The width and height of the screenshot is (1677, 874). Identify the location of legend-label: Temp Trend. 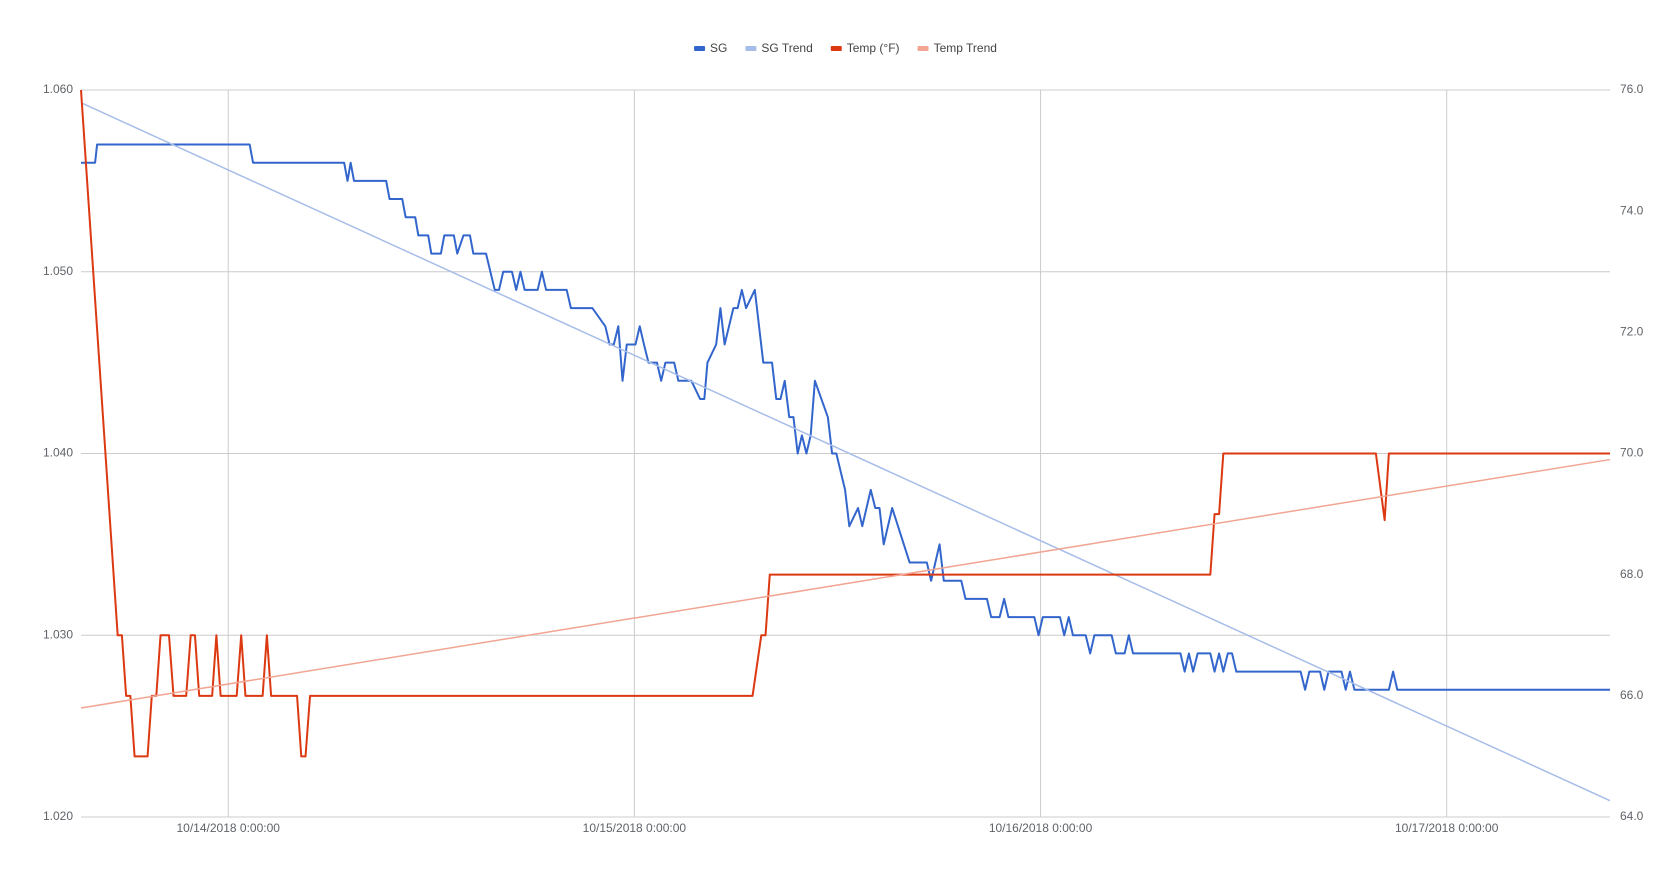
(965, 48).